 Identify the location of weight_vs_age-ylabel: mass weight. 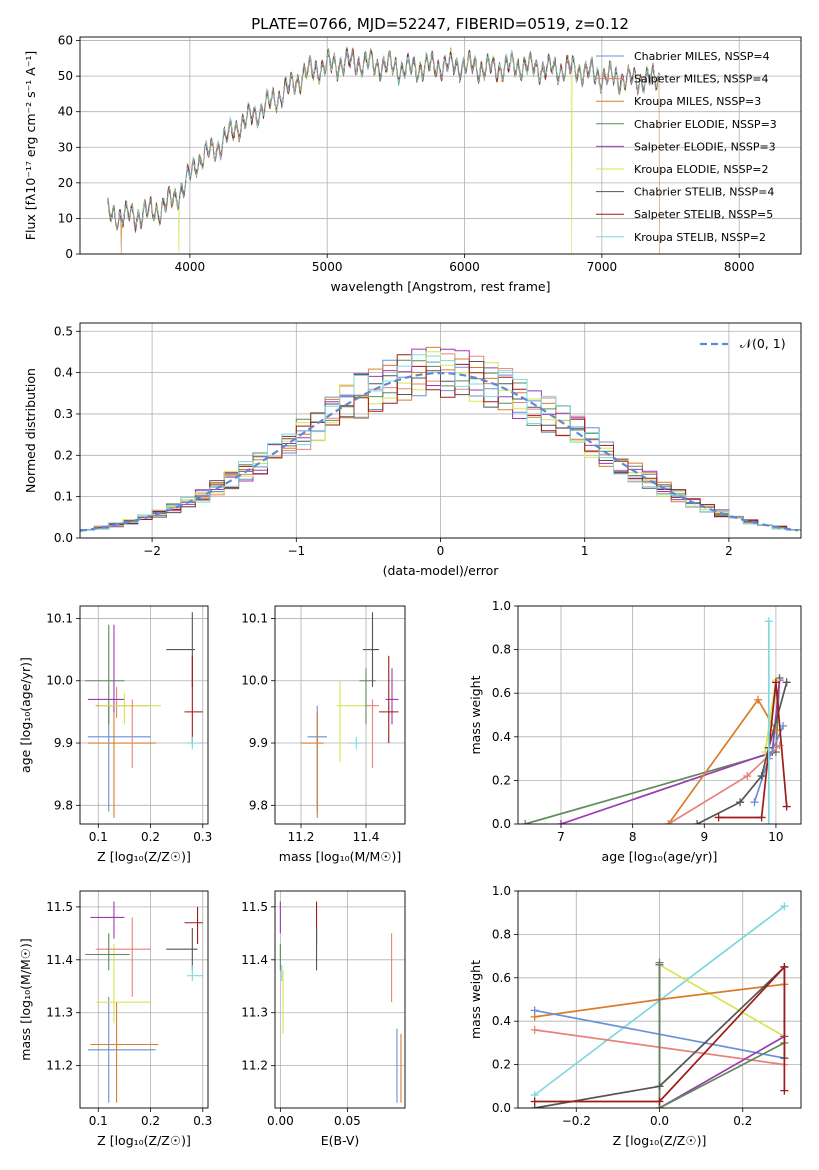
(475, 714).